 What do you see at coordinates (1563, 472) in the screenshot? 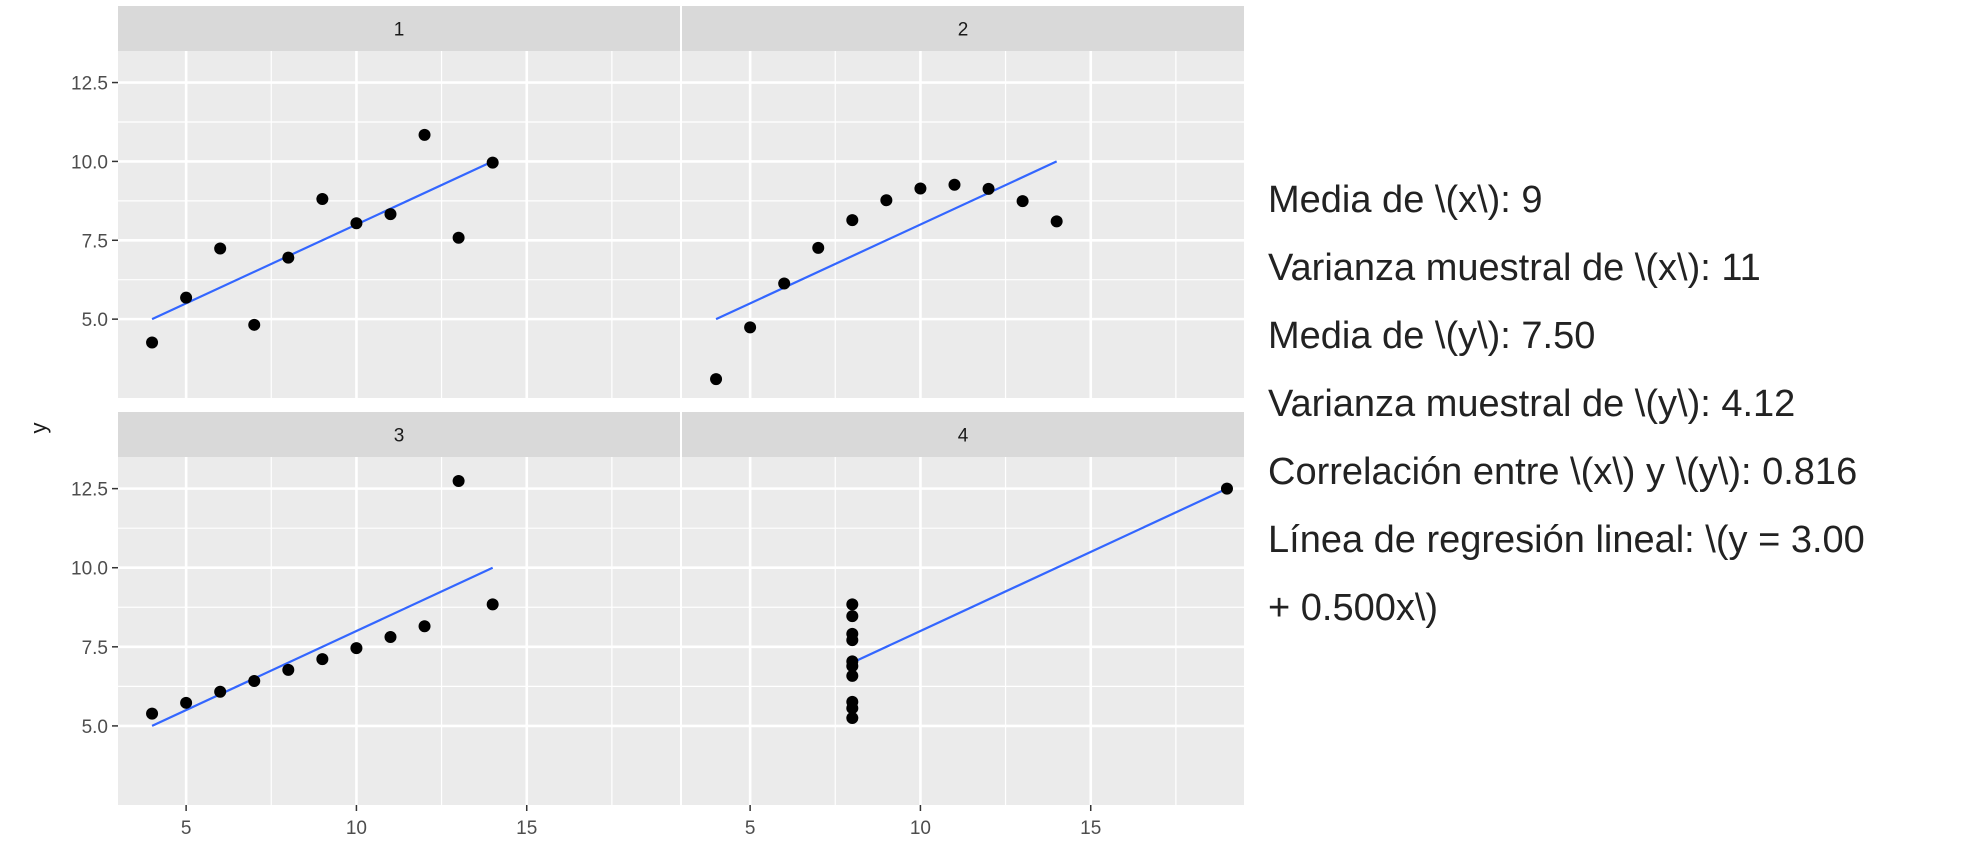
I see `correlation-text: Correlación entre \(x\) y \(y\): 0.816` at bounding box center [1563, 472].